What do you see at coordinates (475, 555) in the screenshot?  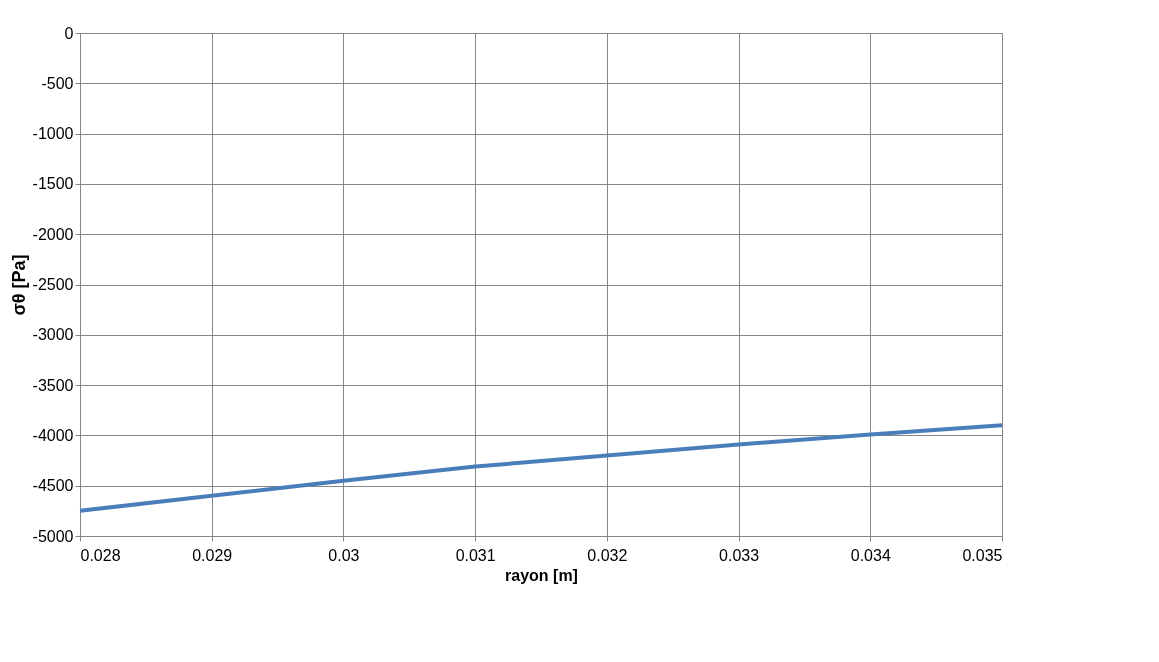 I see `x-tick-label: 0.031` at bounding box center [475, 555].